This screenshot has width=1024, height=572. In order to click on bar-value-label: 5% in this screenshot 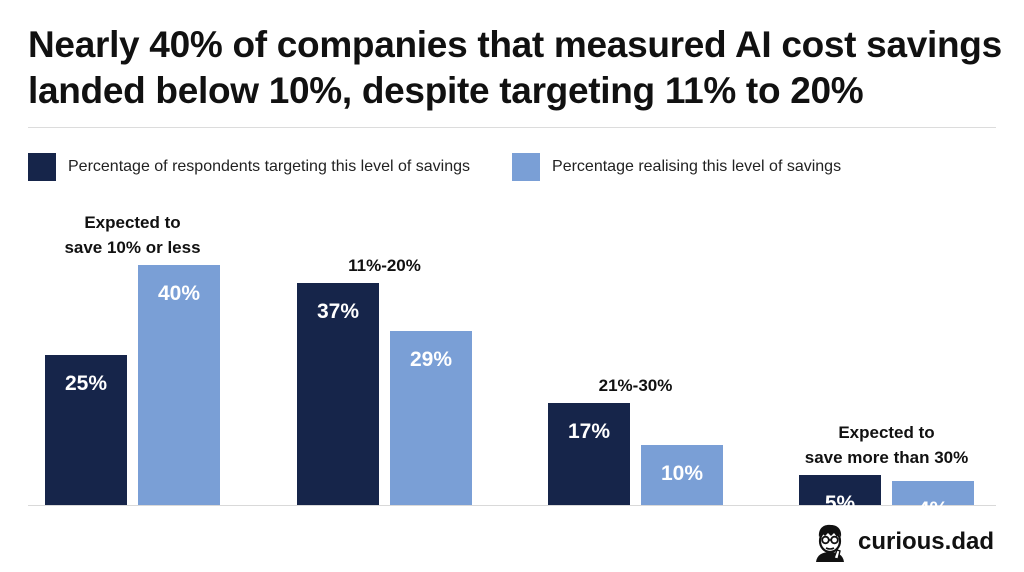, I will do `click(840, 503)`.